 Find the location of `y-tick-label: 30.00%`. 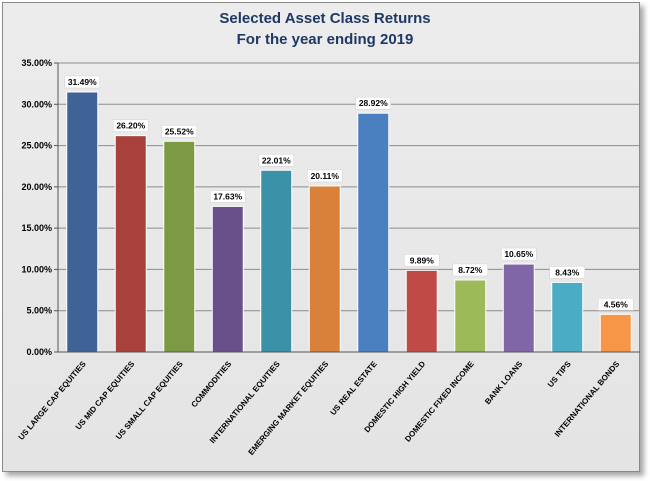

y-tick-label: 30.00% is located at coordinates (36, 104).